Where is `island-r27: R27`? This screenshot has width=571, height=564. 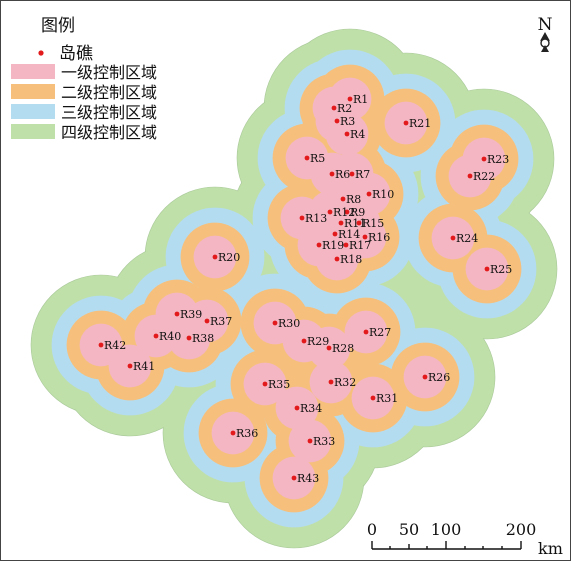 island-r27: R27 is located at coordinates (377, 332).